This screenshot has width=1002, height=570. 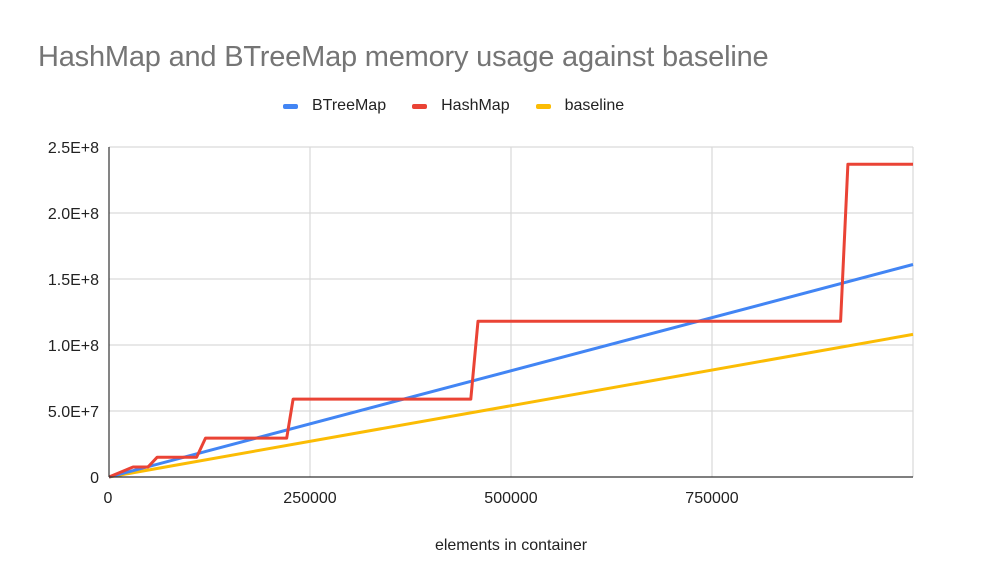 What do you see at coordinates (73, 313) in the screenshot?
I see `y-axis-ticks: 0 5.0E+7 1.0E+8 1.5E+8 2.0E+8 2.5E+8` at bounding box center [73, 313].